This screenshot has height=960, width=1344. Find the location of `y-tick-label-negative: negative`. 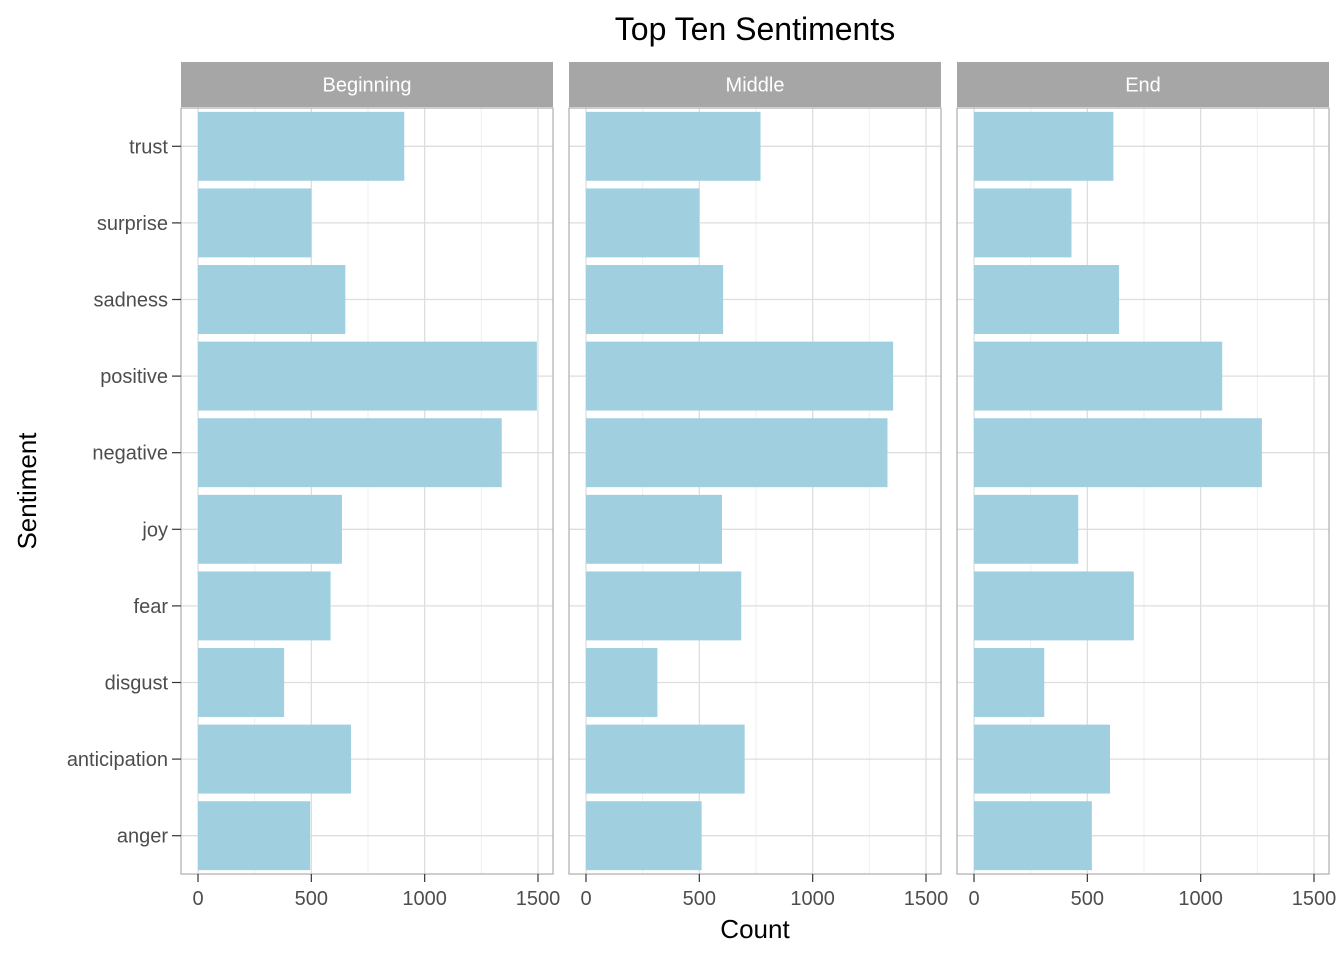

y-tick-label-negative: negative is located at coordinates (130, 454).